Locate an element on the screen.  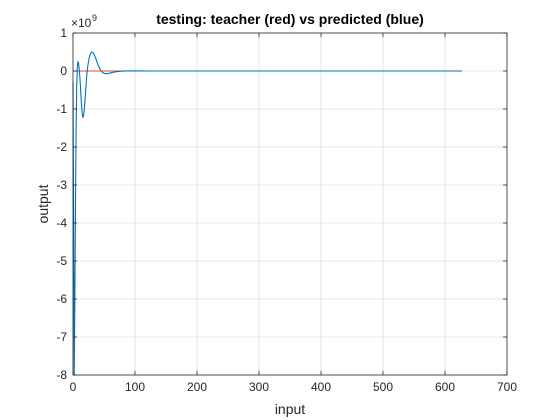
y-tick-label: -7 is located at coordinates (61, 337).